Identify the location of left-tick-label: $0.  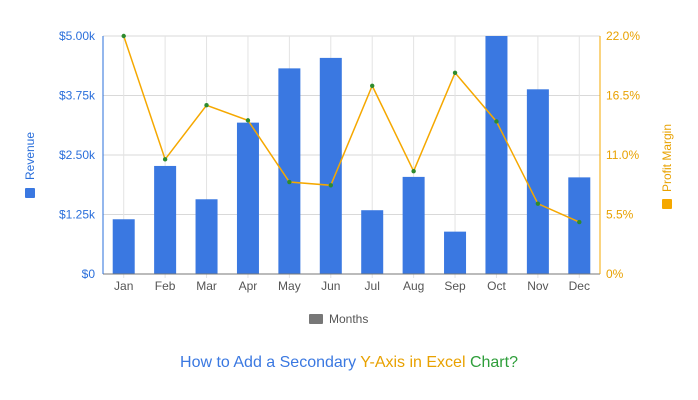
(89, 274).